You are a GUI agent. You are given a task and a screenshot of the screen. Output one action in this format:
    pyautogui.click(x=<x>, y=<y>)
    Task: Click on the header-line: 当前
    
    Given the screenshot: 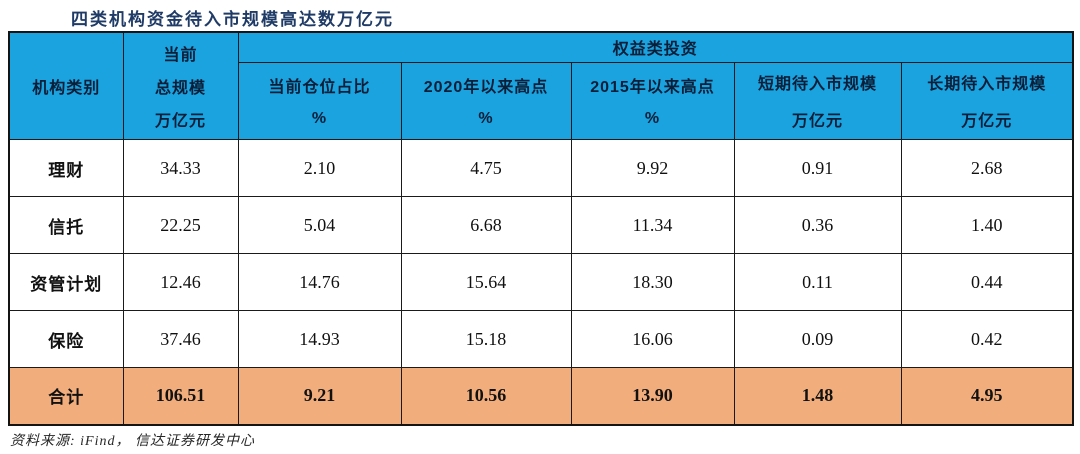 What is the action you would take?
    pyautogui.click(x=180, y=55)
    